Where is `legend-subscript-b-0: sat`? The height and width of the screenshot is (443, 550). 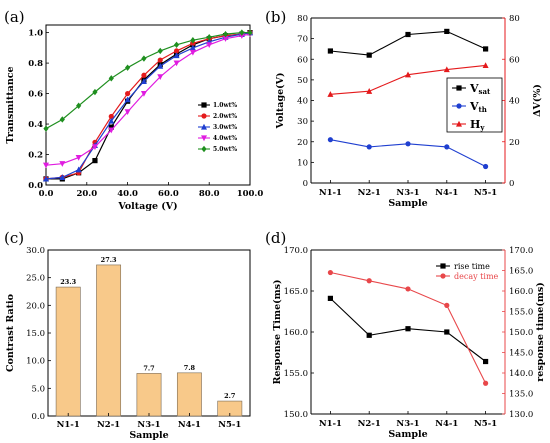
legend-subscript-b-0: sat is located at coordinates (485, 91).